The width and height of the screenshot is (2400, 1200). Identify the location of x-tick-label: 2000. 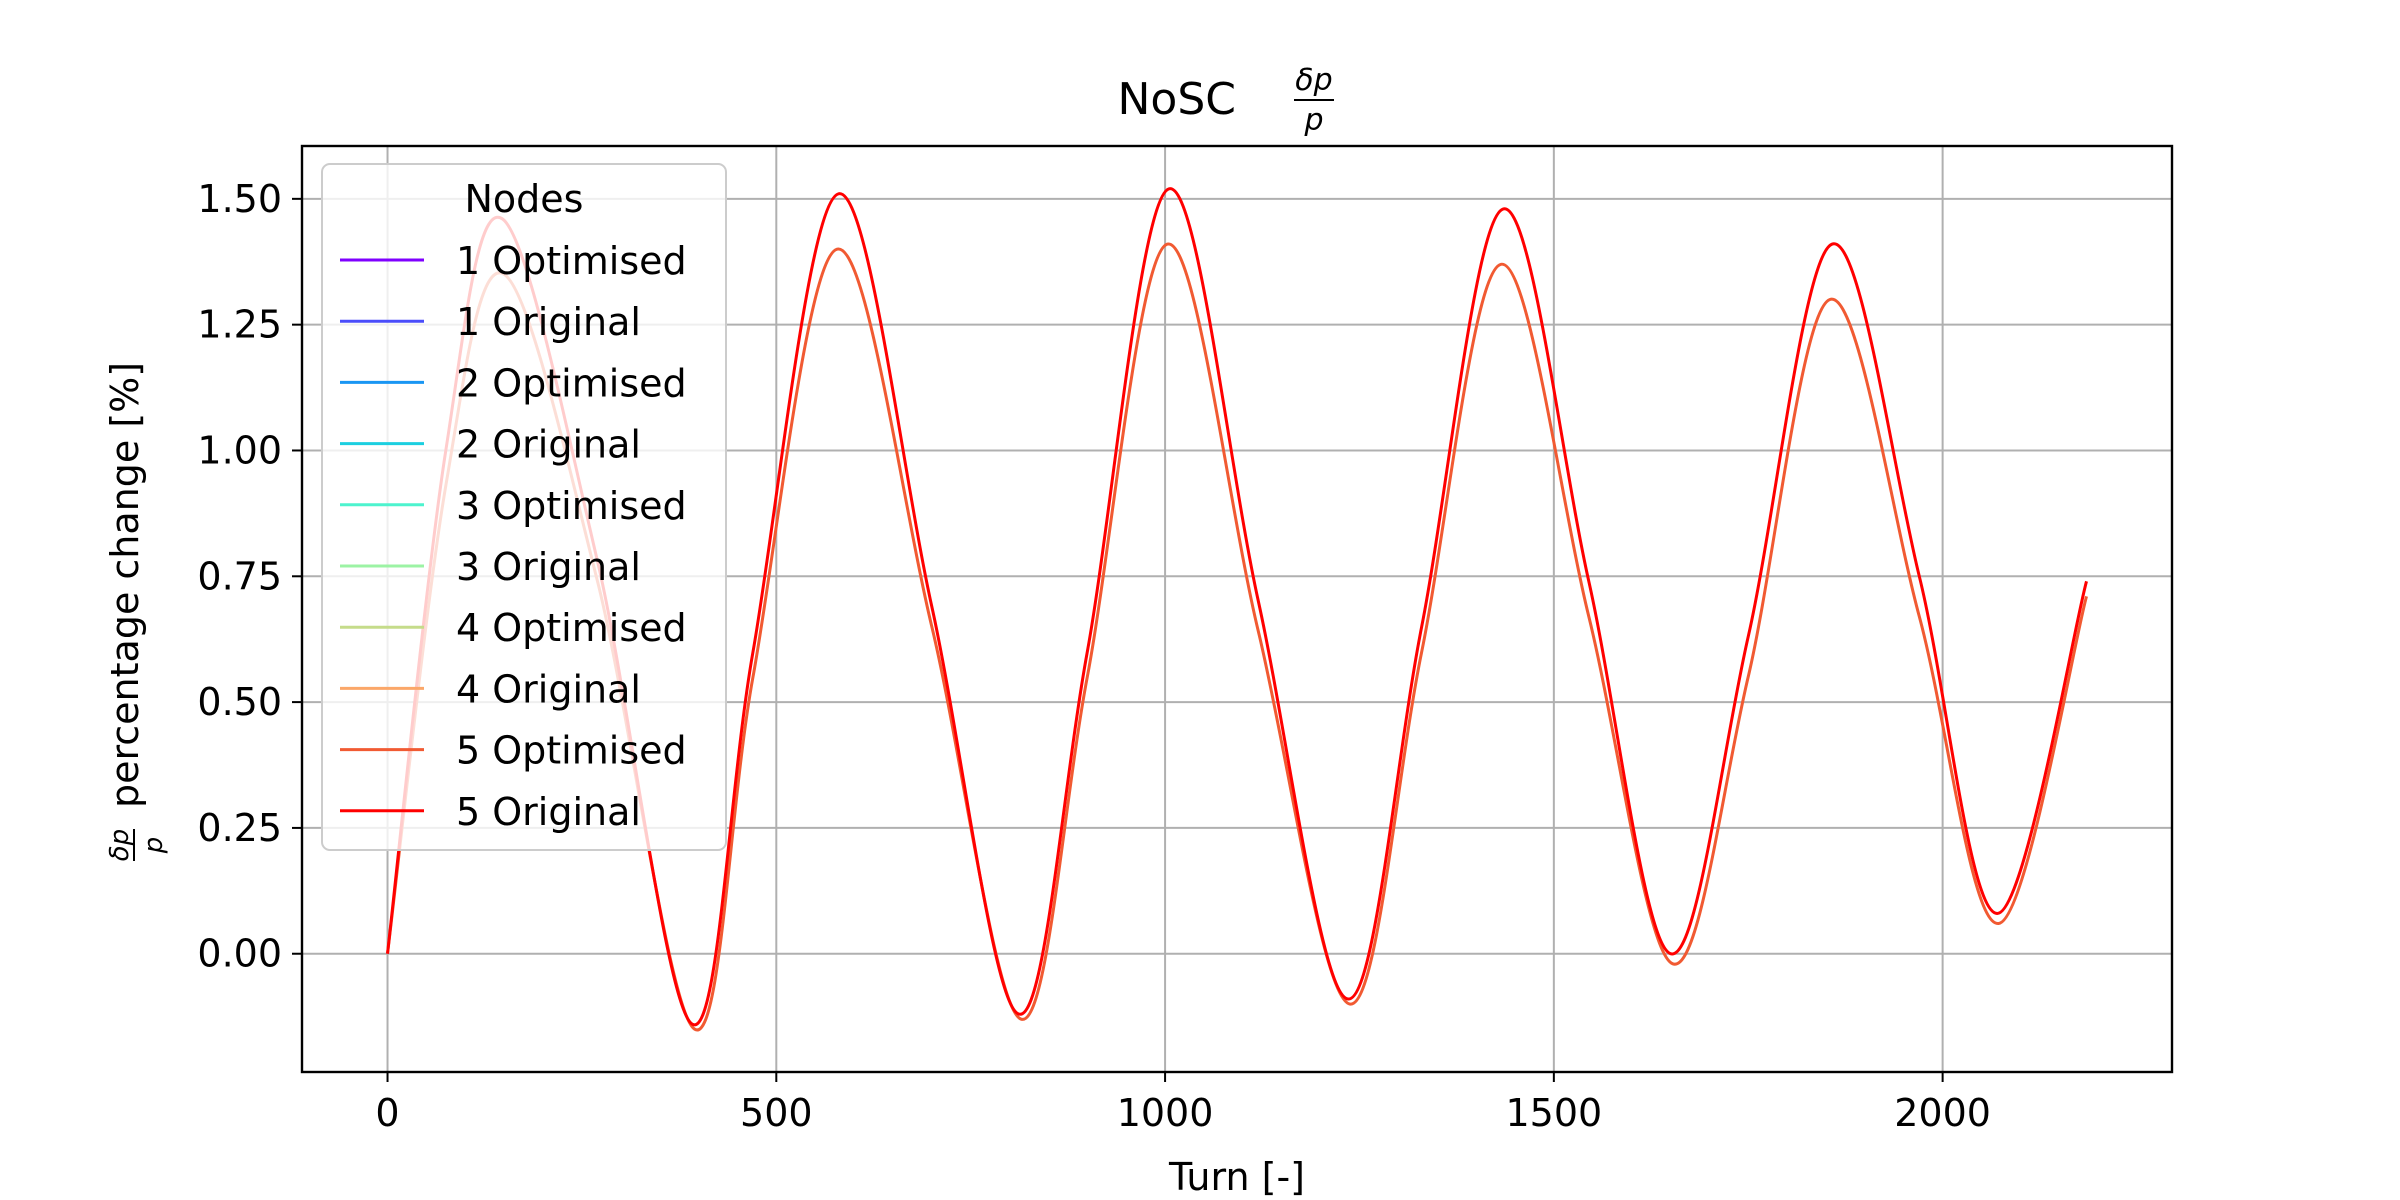
(1942, 1113).